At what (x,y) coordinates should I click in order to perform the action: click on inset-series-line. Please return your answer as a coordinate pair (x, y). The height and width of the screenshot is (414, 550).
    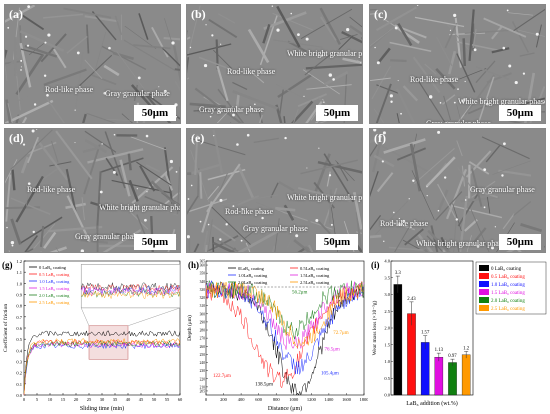
    Looking at the image, I should click on (131, 295).